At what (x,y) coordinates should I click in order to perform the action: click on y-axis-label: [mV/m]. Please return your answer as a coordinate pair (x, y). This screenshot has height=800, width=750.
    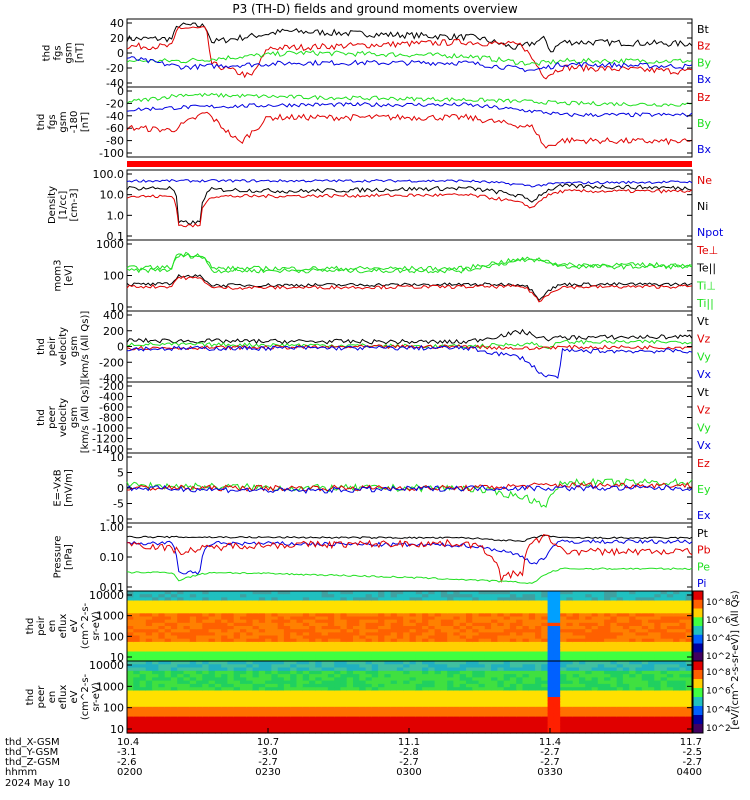
    Looking at the image, I should click on (69, 488).